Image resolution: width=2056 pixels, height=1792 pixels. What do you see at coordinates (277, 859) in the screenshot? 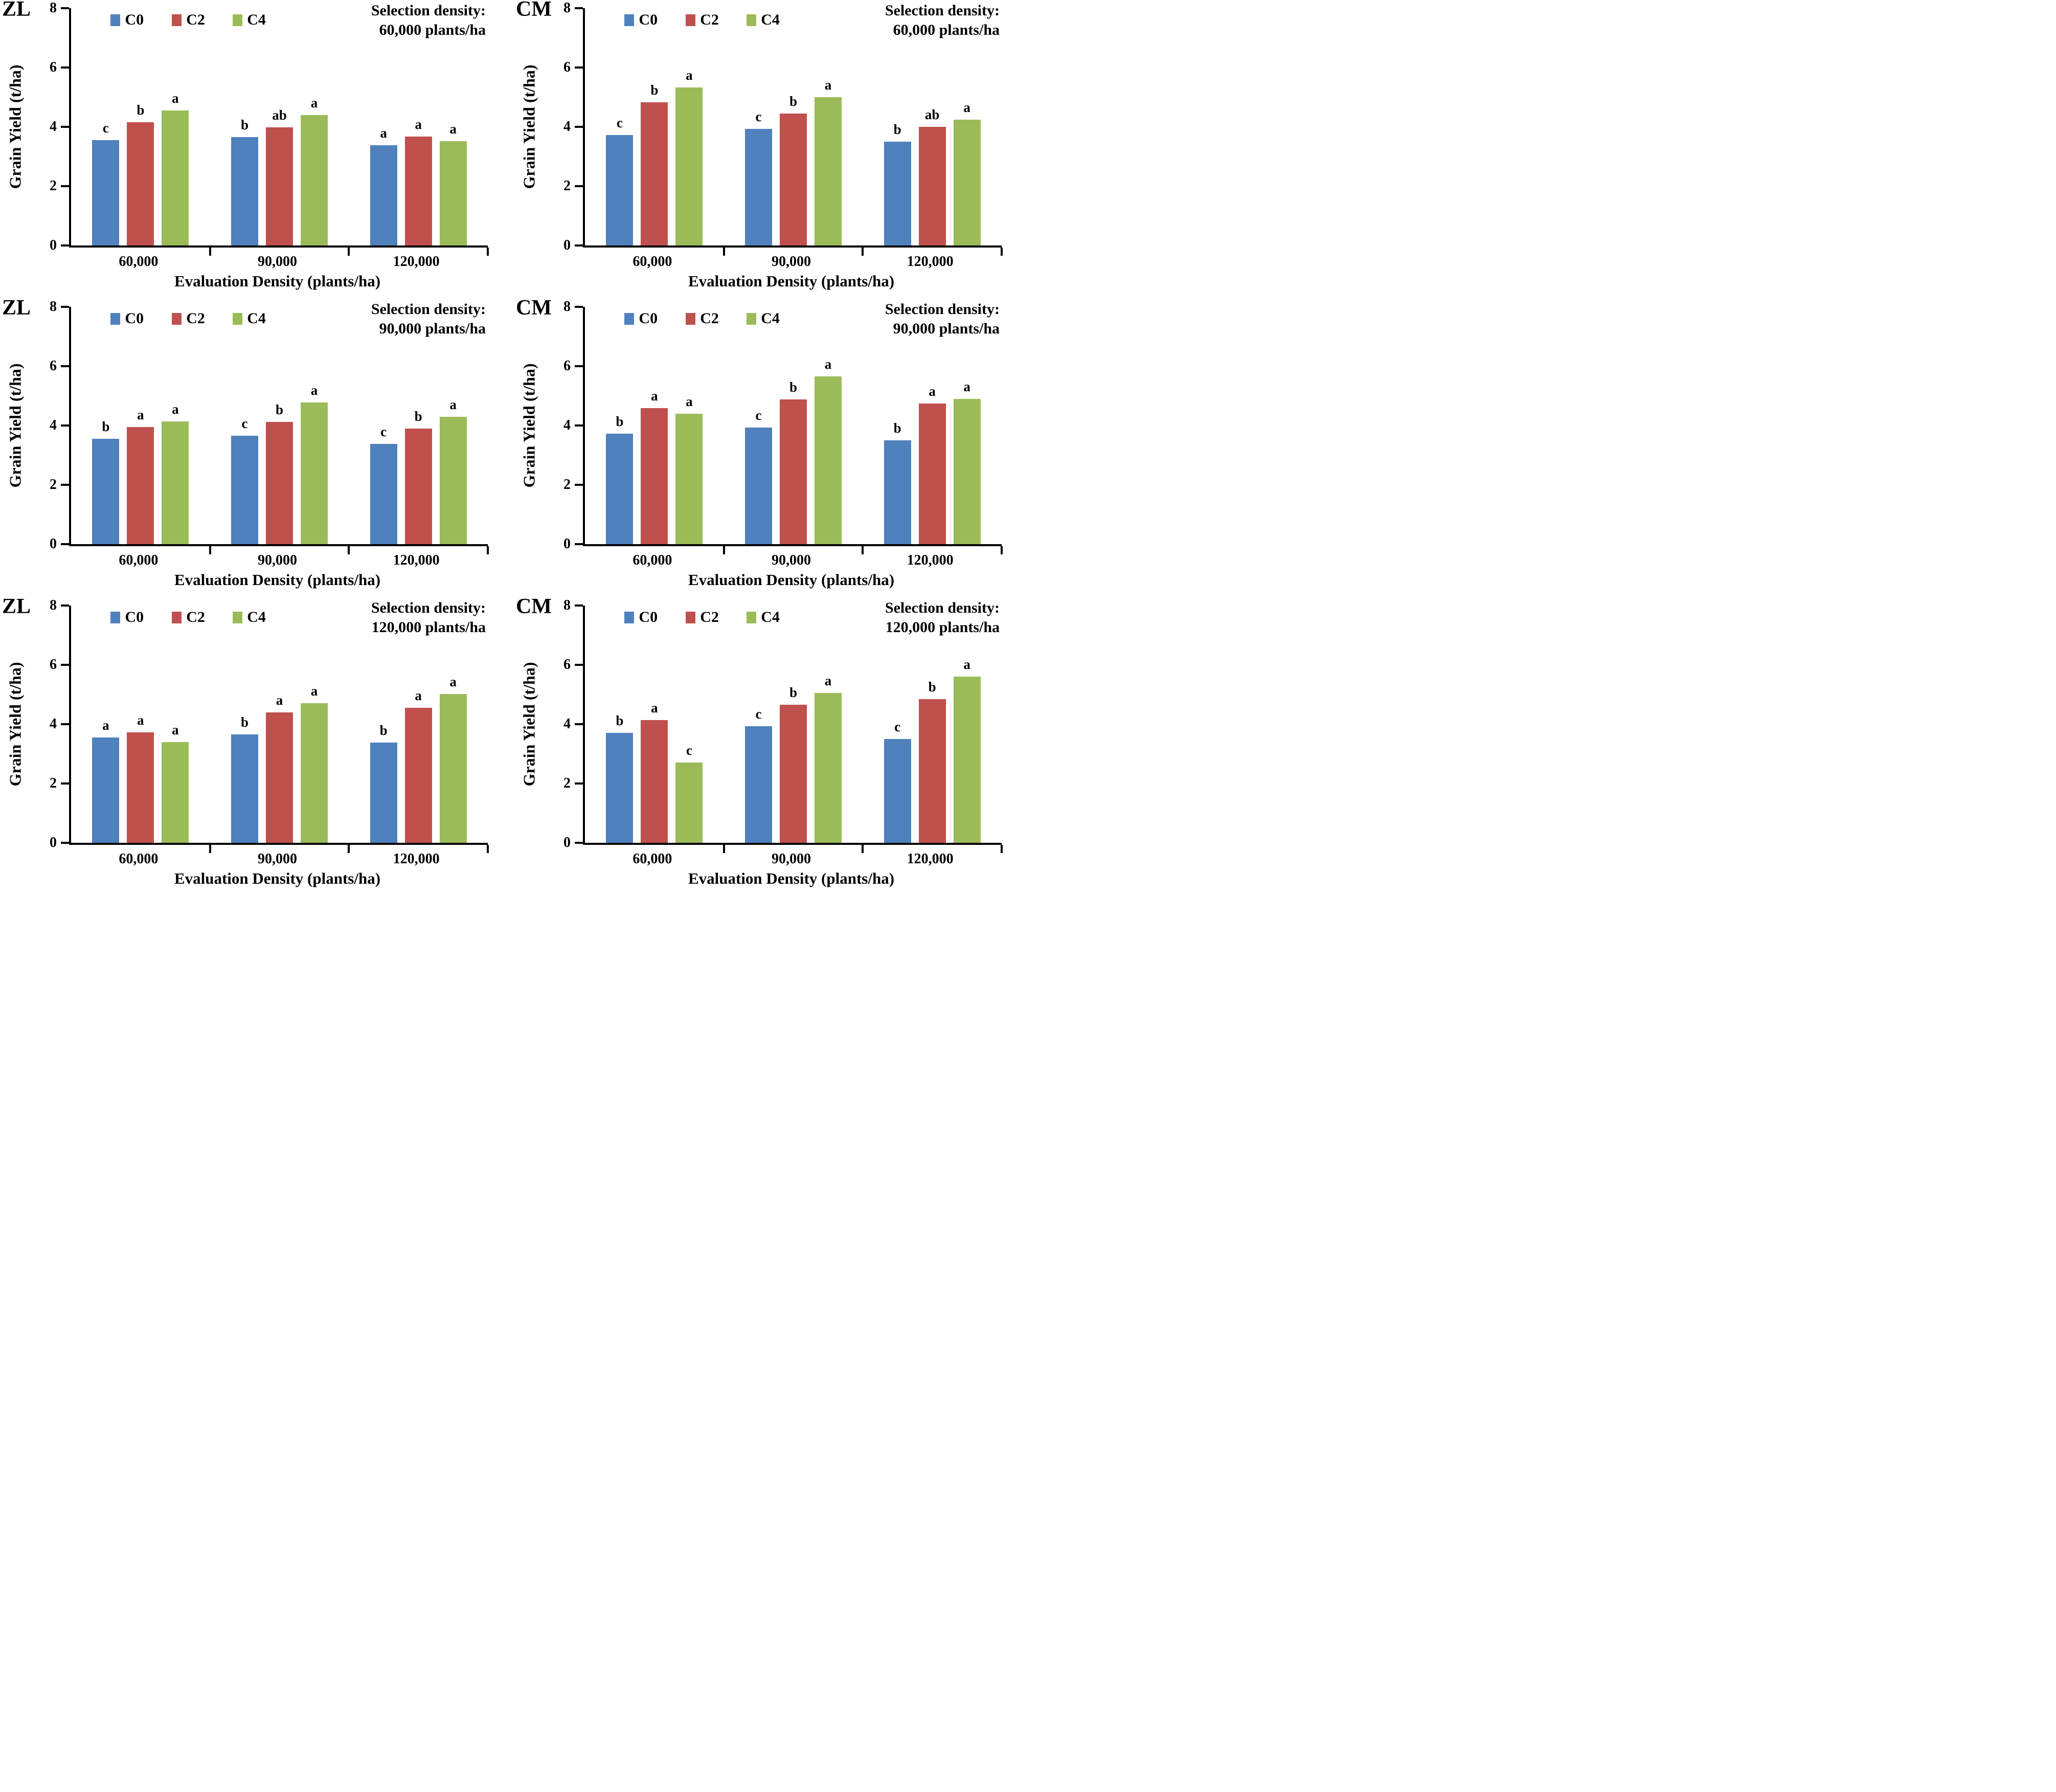
I see `x-category-label: 90,000` at bounding box center [277, 859].